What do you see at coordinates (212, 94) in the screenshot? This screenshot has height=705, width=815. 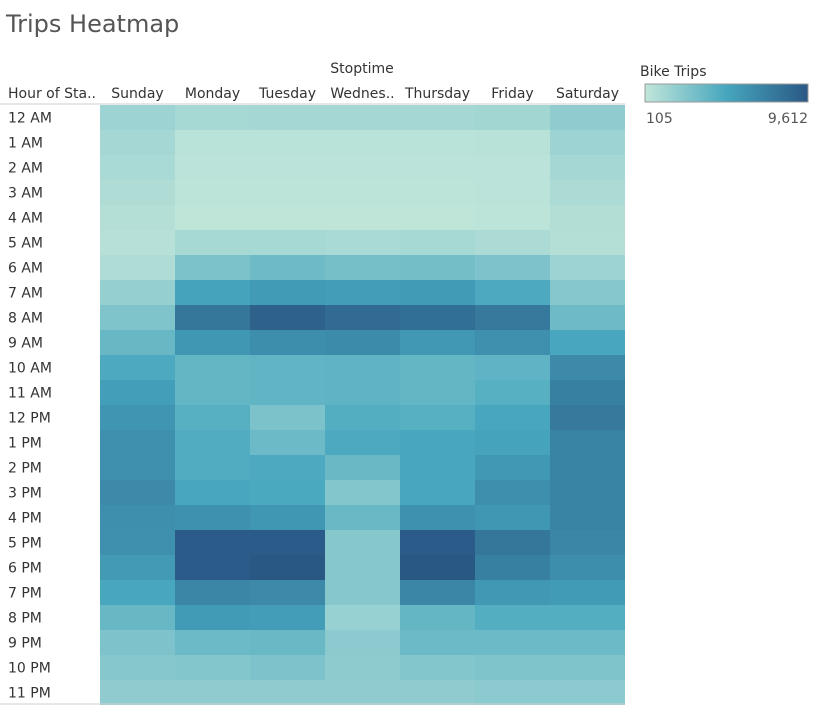 I see `column-label: Monday` at bounding box center [212, 94].